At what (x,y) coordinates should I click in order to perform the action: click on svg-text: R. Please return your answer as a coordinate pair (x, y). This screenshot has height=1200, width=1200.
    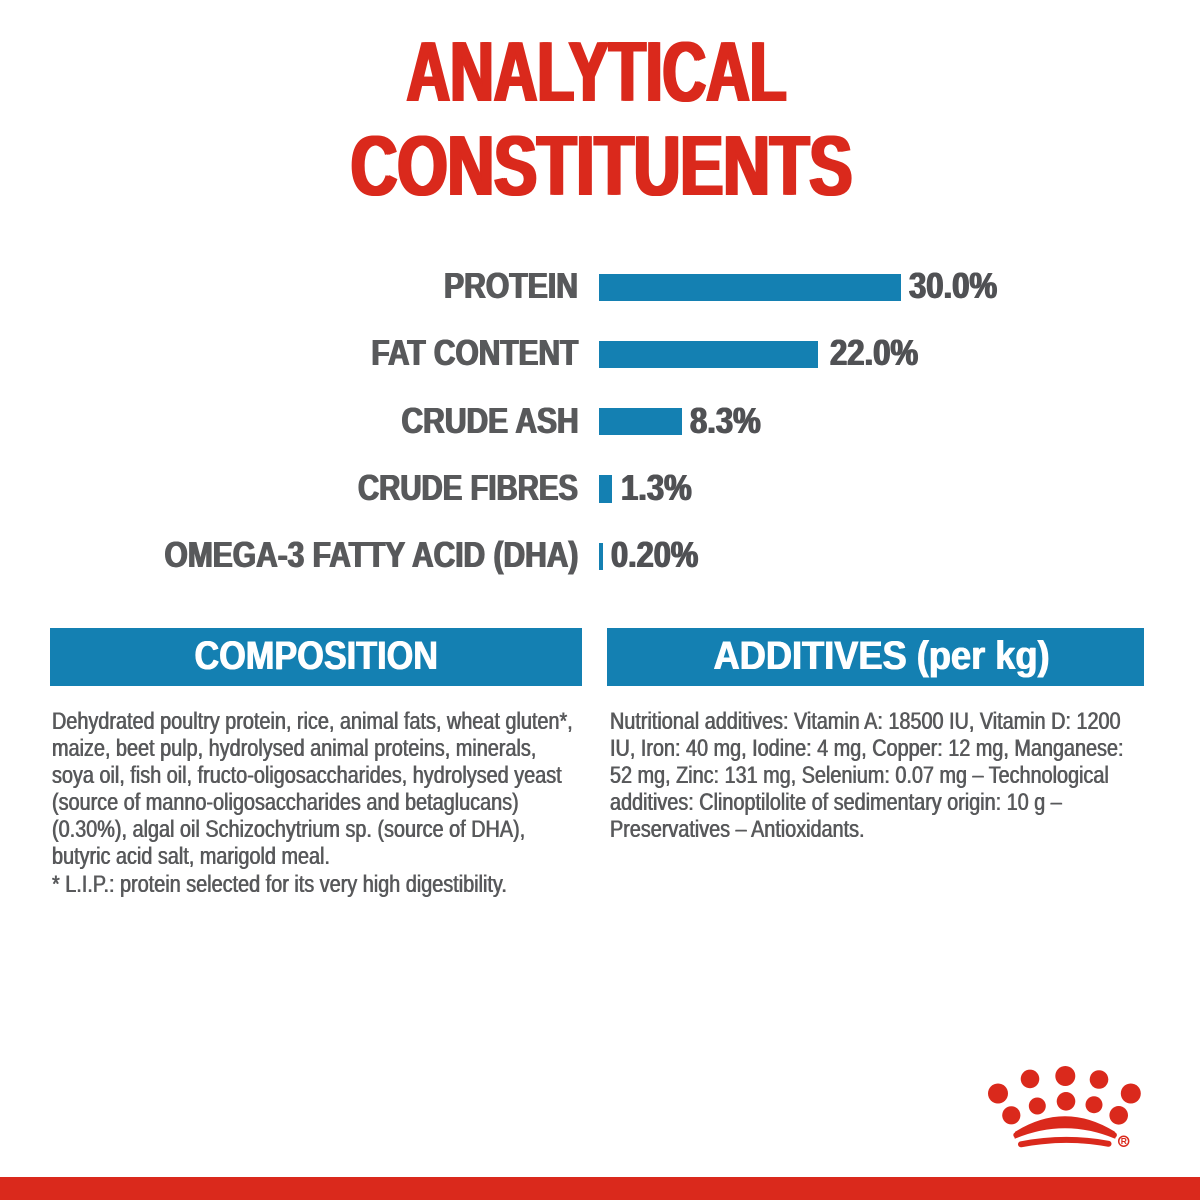
    Looking at the image, I should click on (1124, 1141).